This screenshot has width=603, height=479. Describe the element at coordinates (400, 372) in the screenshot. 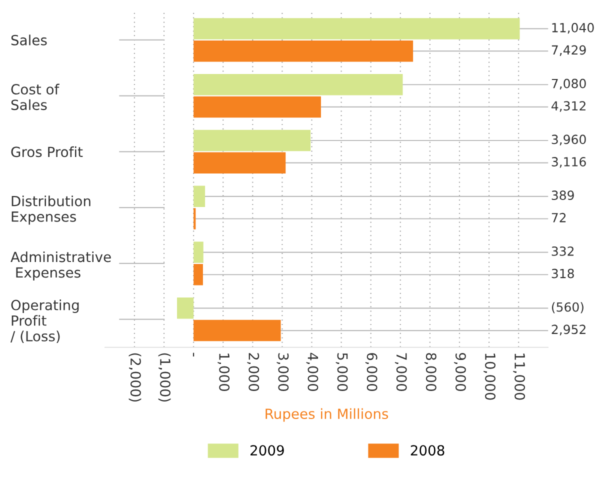

I see `x-tick-label: 7,000` at that location.